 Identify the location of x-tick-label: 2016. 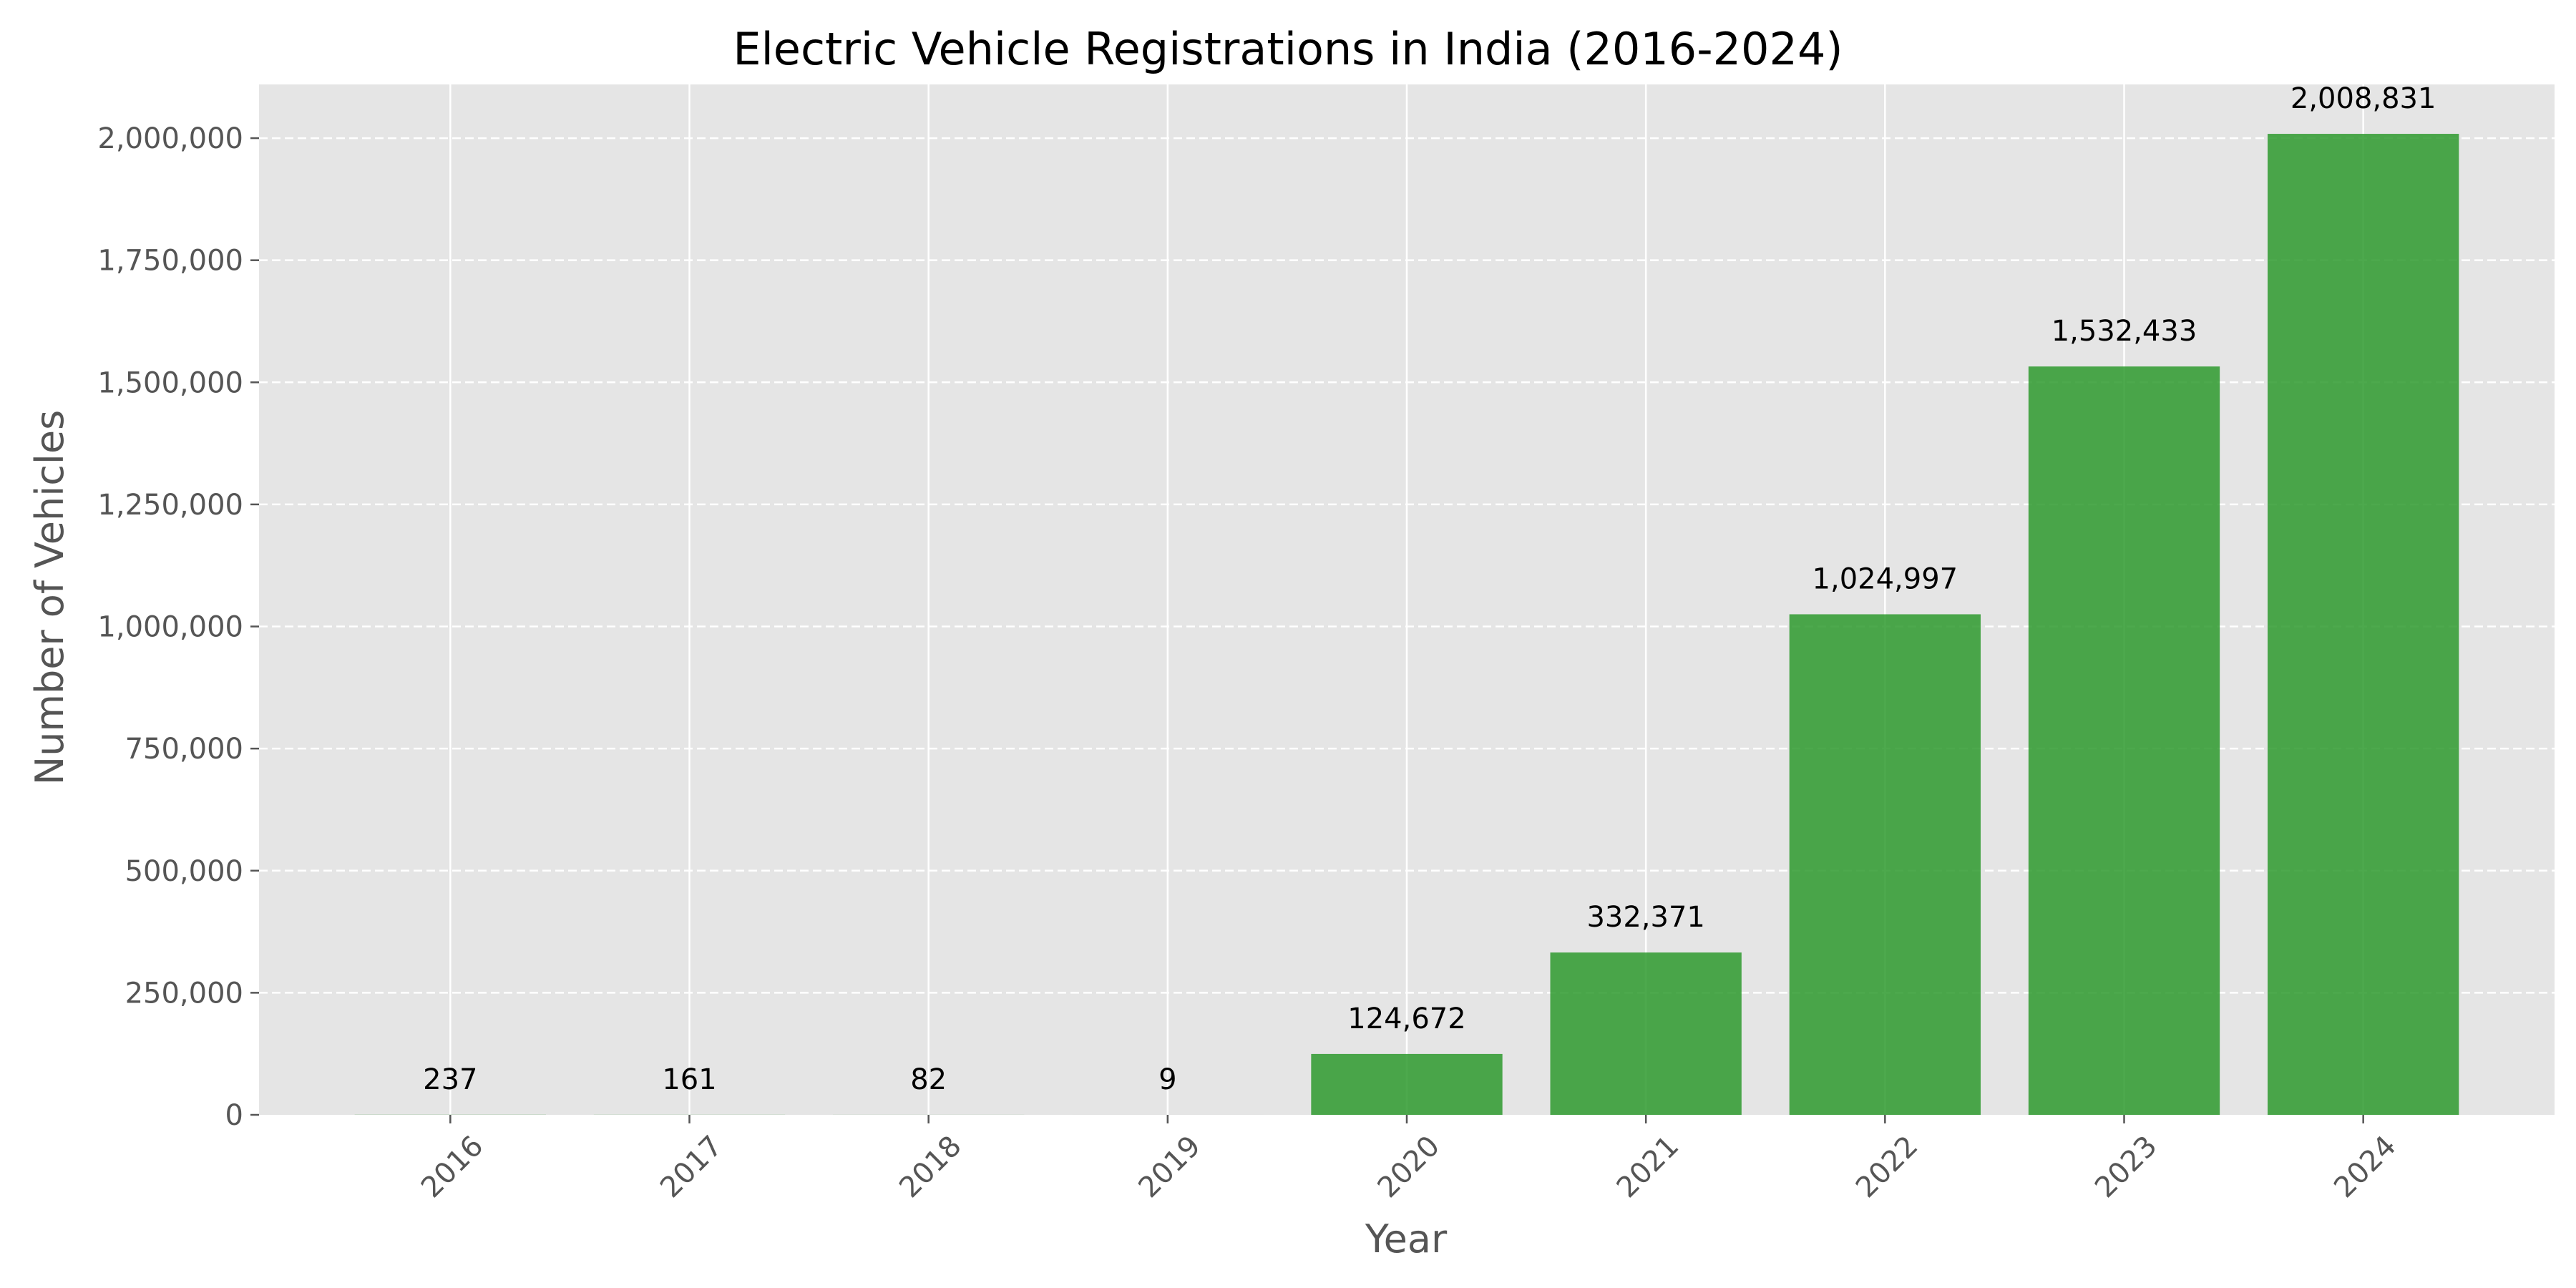
(452, 1167).